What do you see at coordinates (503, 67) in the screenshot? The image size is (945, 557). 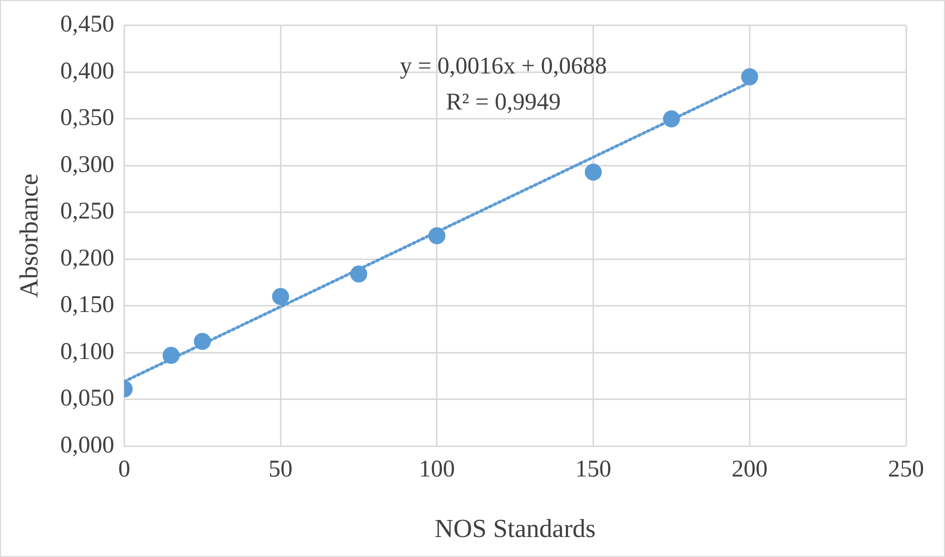 I see `annotation: y = 0,0016x + 0,0688` at bounding box center [503, 67].